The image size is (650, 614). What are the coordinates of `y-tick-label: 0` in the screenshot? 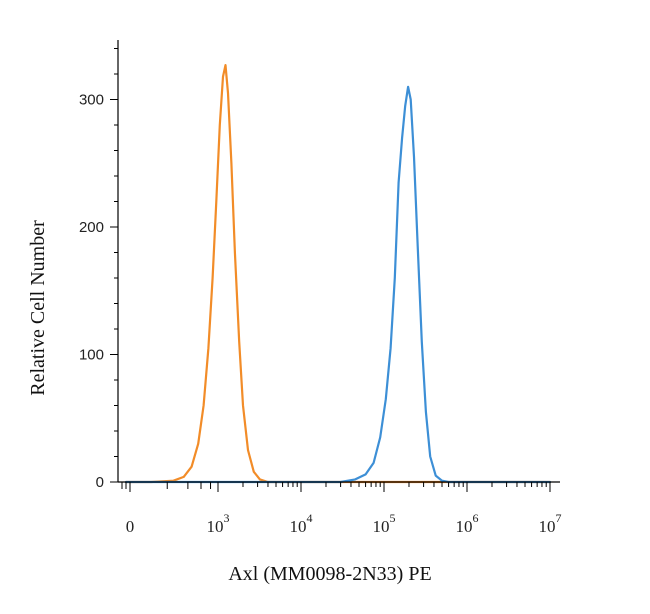 It's located at (100, 482).